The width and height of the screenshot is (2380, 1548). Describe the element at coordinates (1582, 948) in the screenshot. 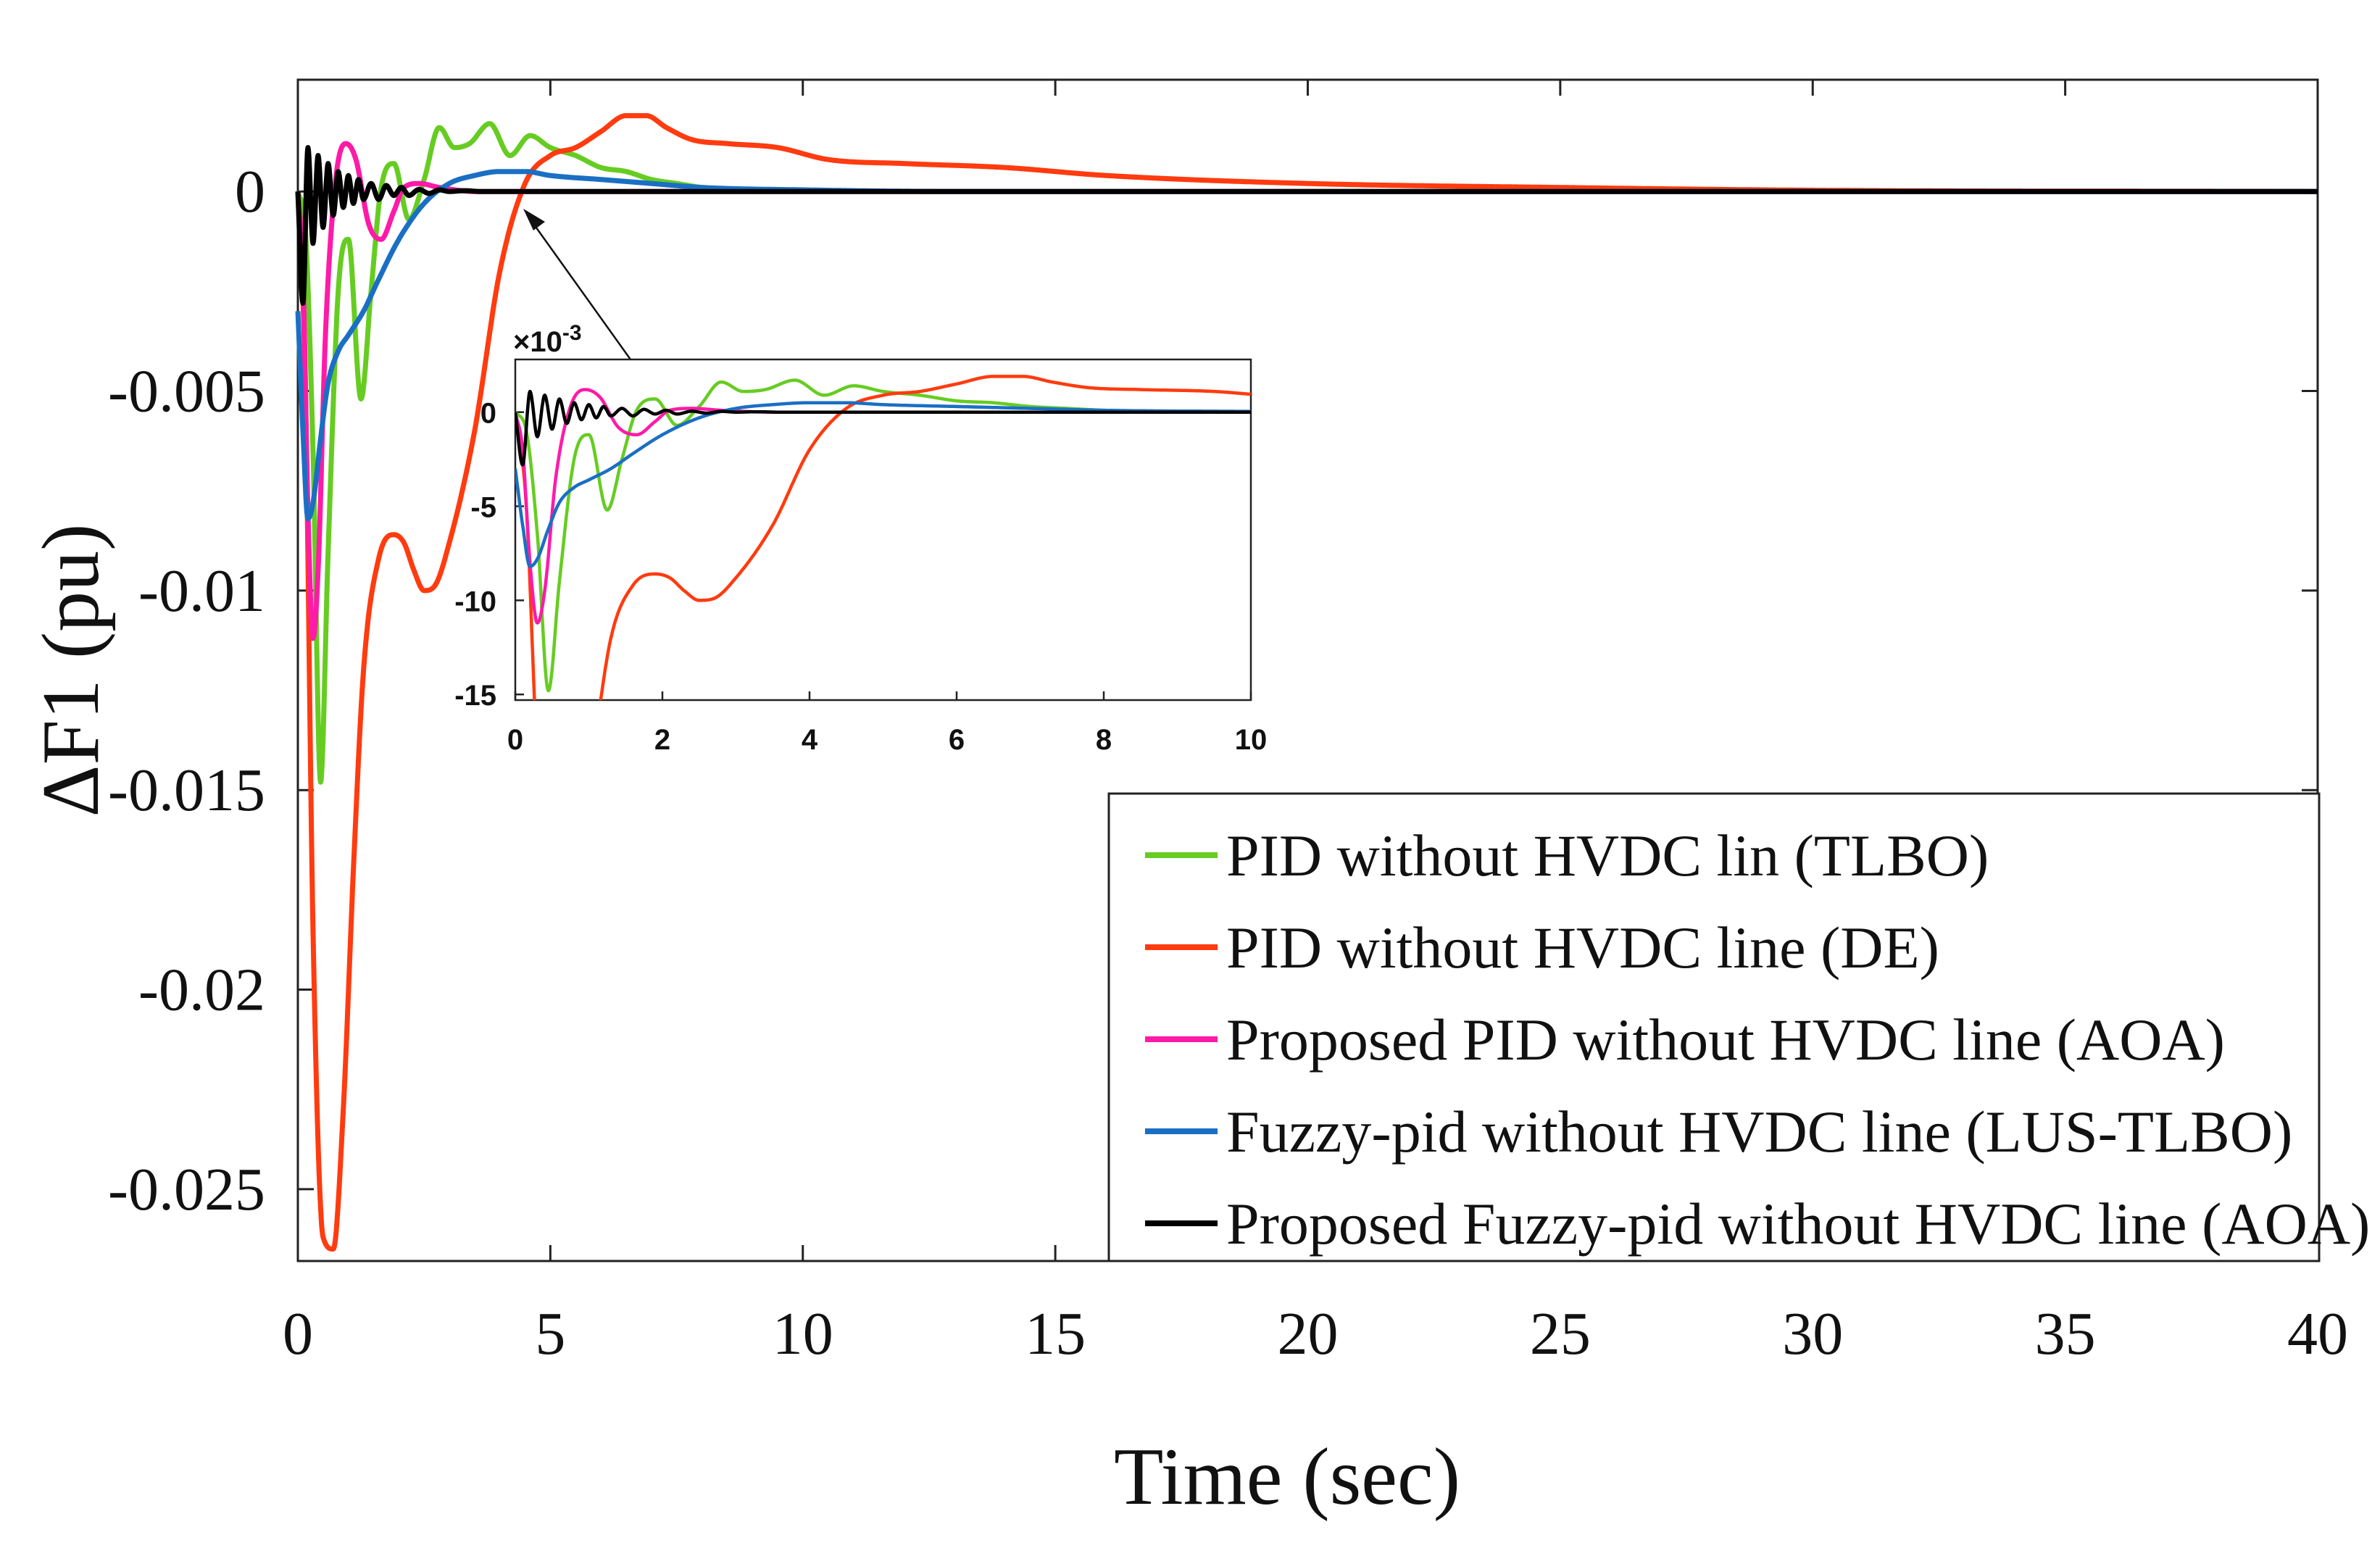

I see `legend-label: PID without HVDC line (DE)` at that location.